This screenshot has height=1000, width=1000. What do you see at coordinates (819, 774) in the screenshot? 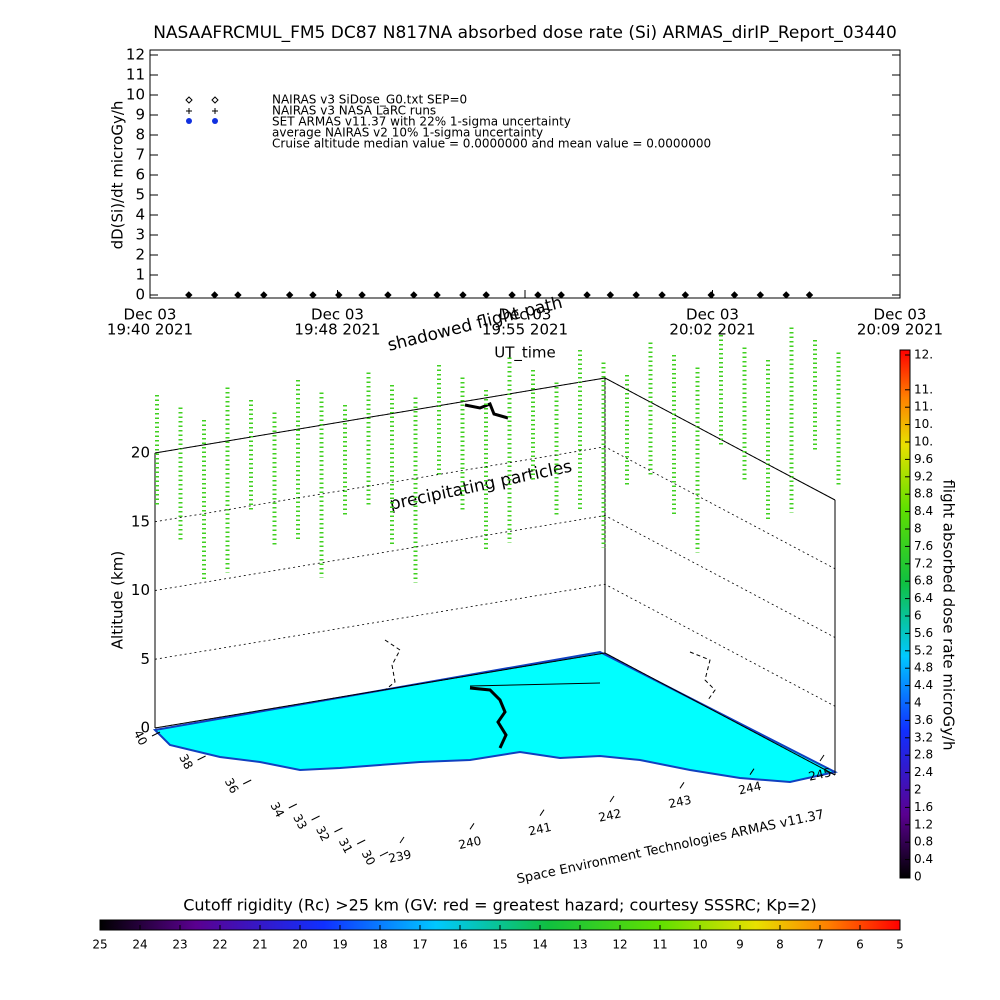
I see `lon-tick-label: 245` at bounding box center [819, 774].